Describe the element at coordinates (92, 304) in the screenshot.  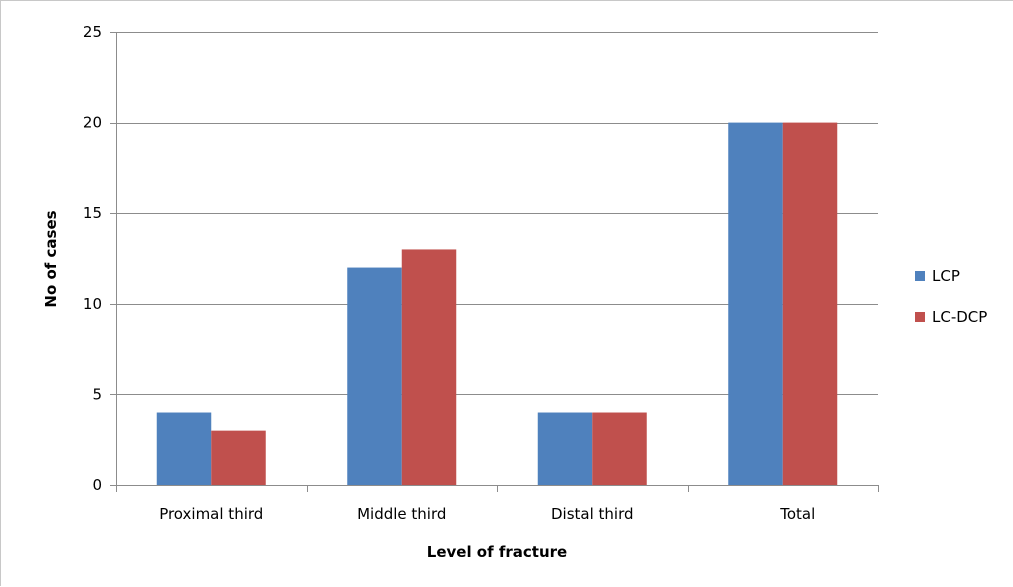
I see `y-tick-label: 10` at that location.